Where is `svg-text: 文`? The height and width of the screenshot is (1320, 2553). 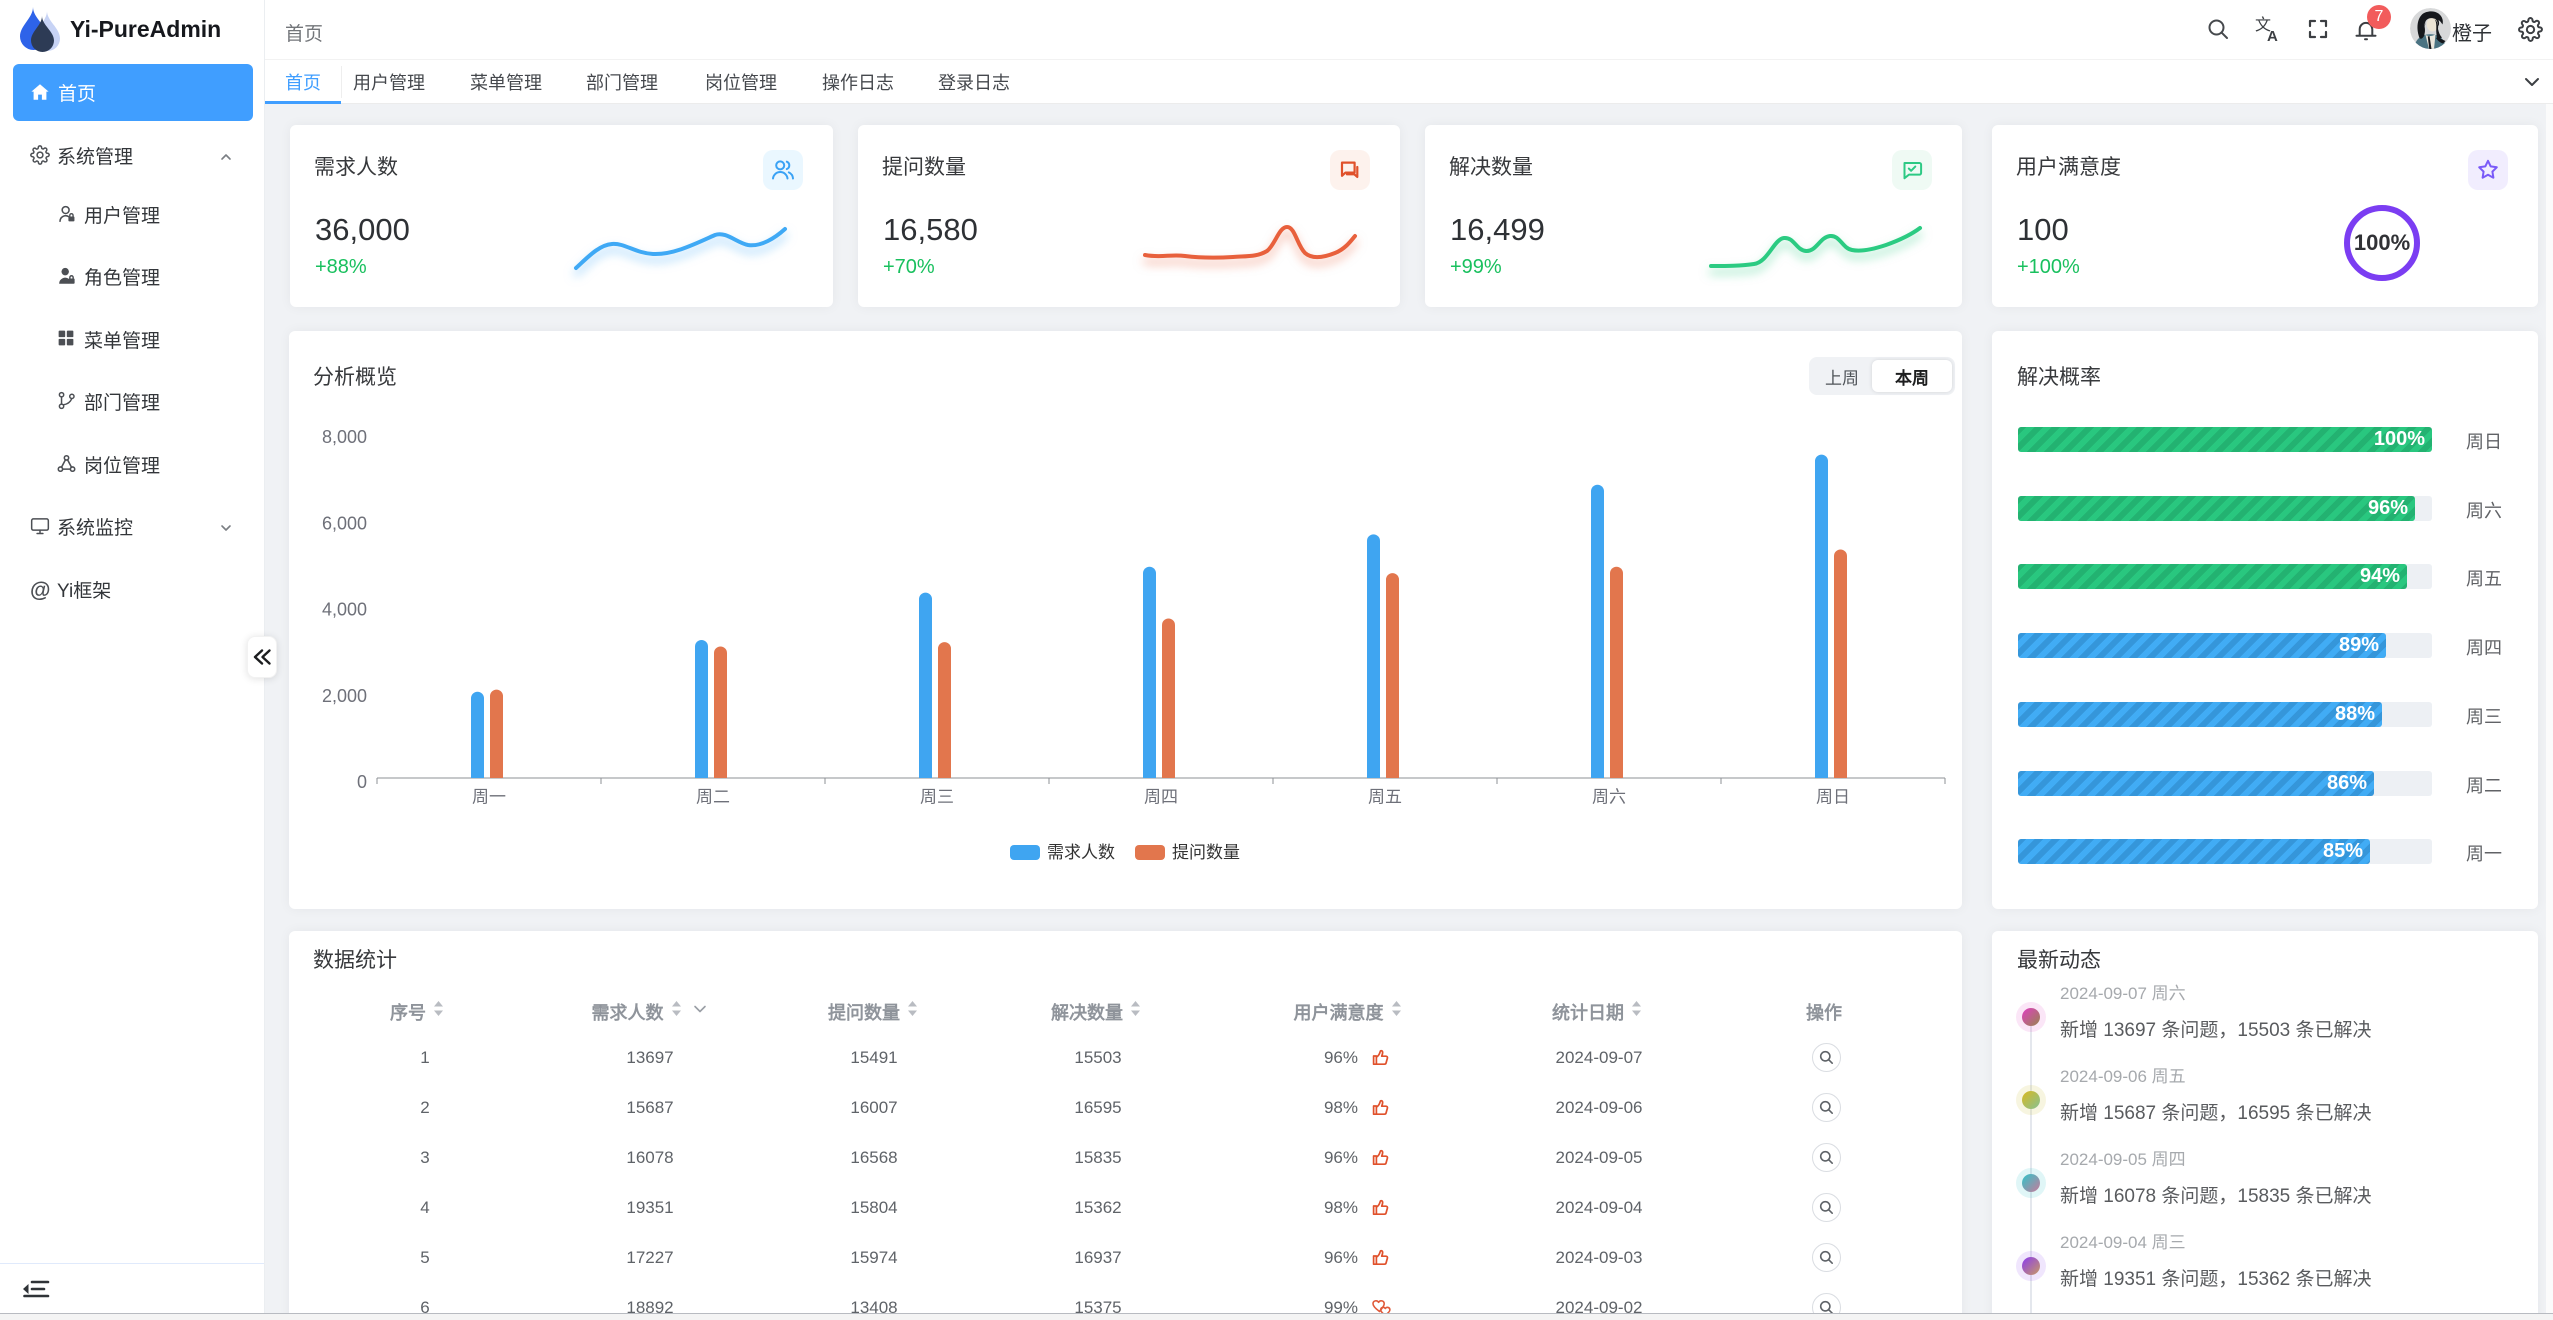
svg-text: 文 is located at coordinates (2263, 25).